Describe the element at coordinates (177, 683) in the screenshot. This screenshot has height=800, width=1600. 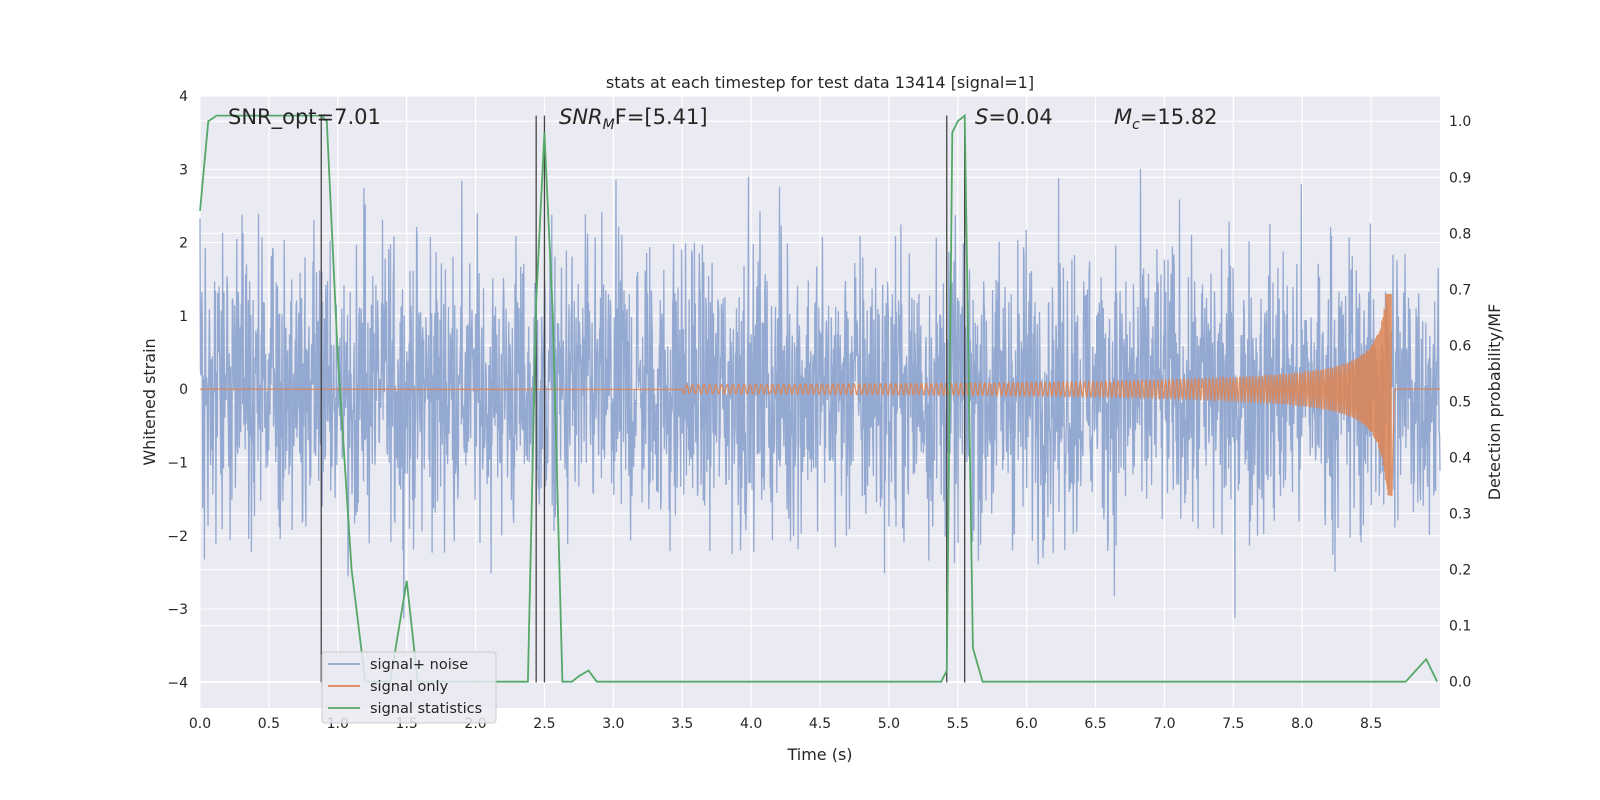
I see `y-tick-label: −4` at that location.